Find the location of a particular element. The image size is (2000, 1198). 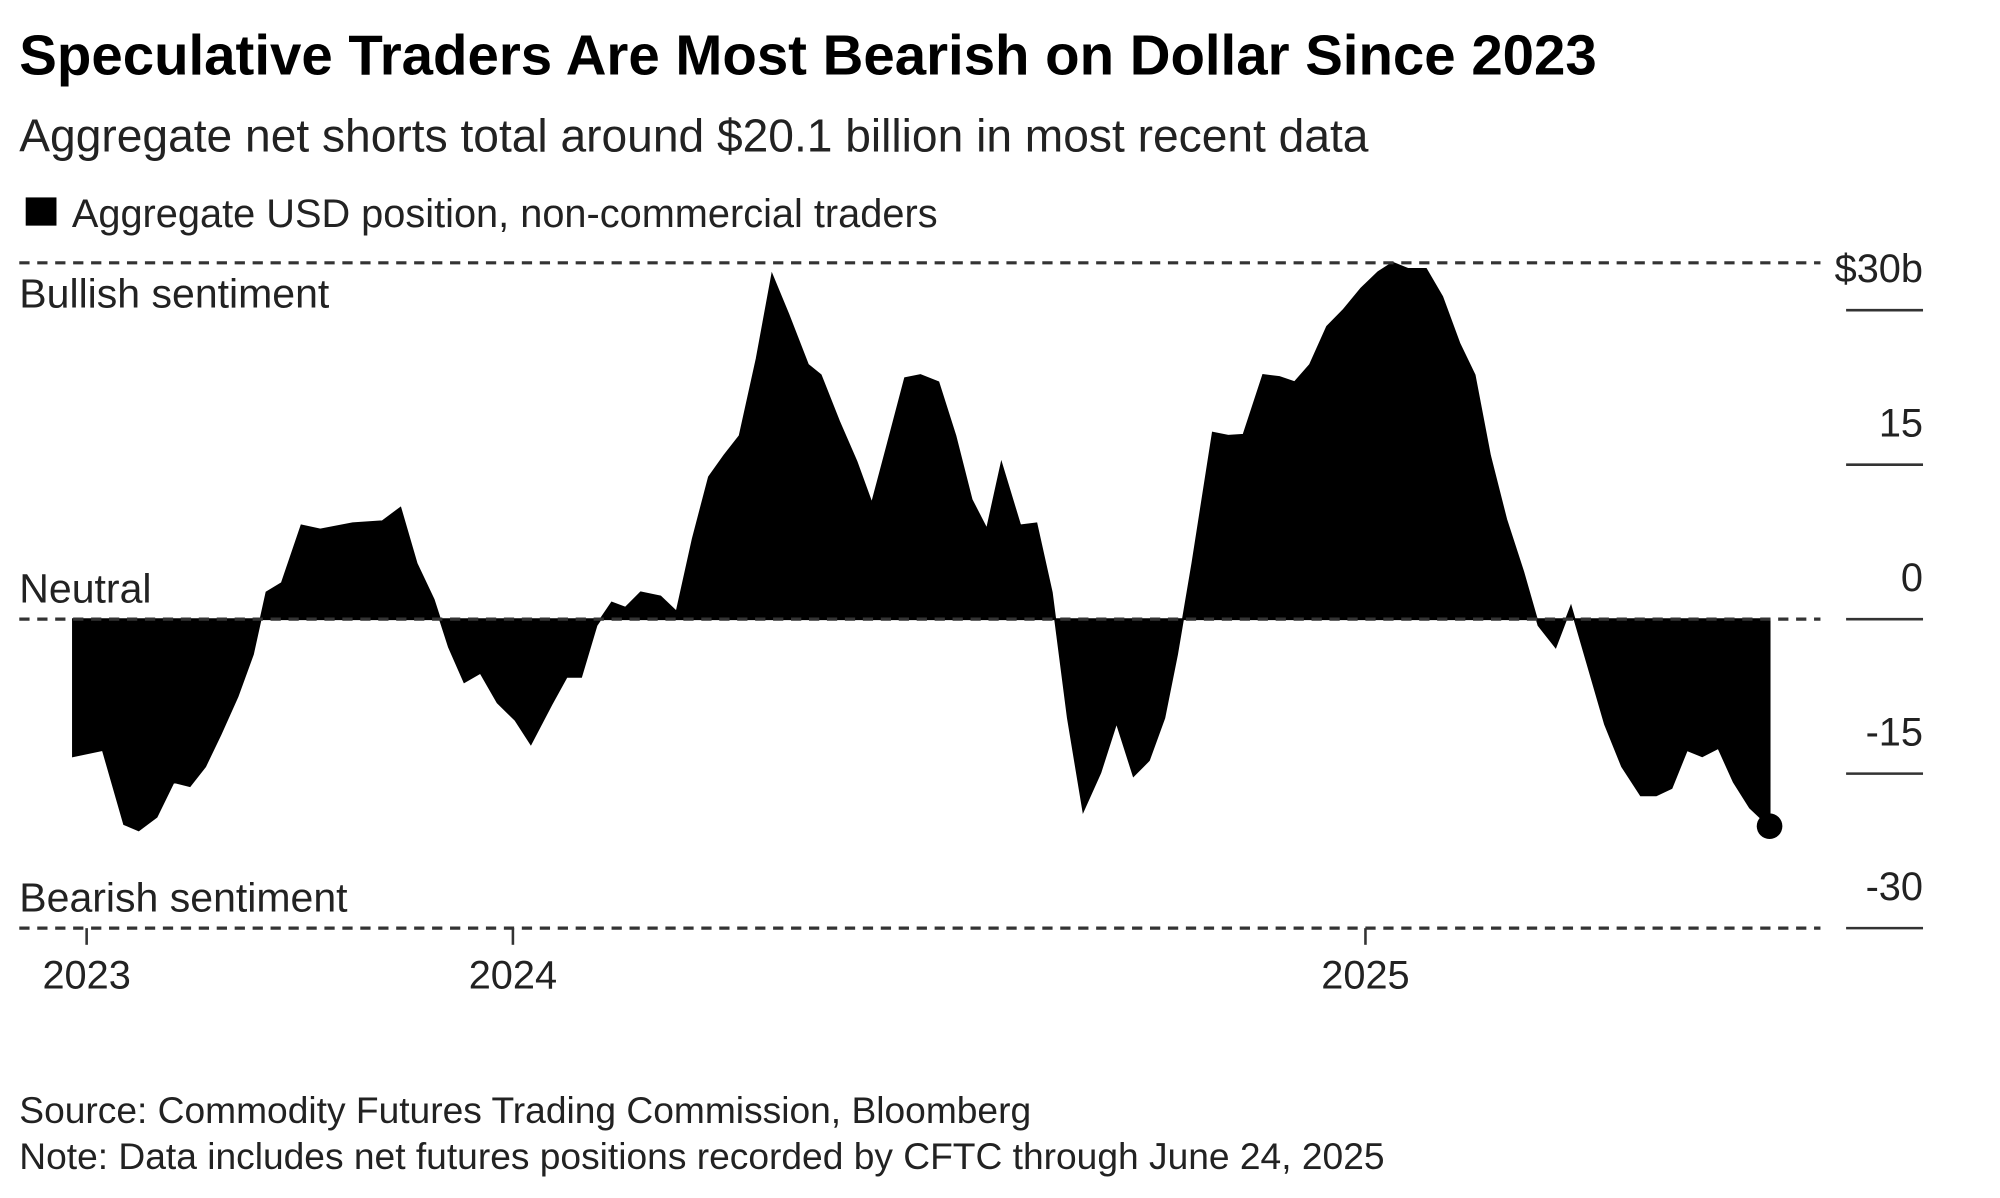

y-tick-label: $30b is located at coordinates (1879, 269).